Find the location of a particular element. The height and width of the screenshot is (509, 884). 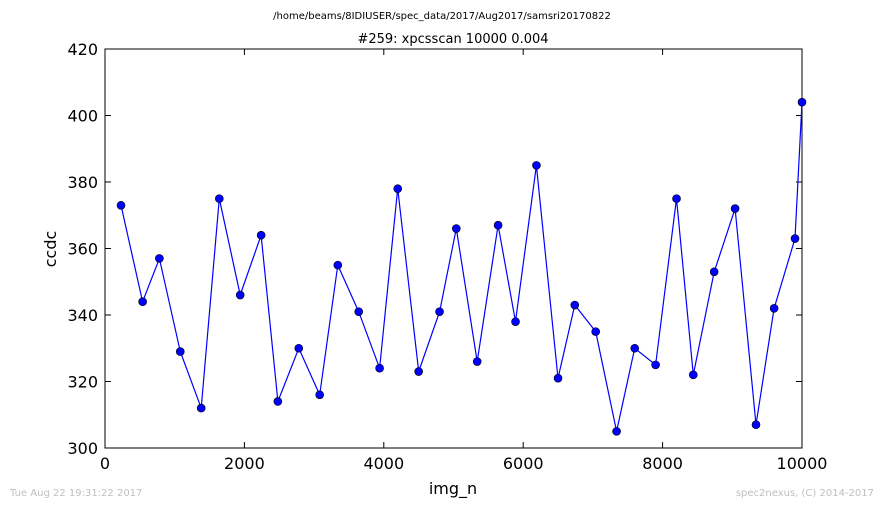

chart-title: #259: xpcsscan 10000 0.004 is located at coordinates (452, 39).